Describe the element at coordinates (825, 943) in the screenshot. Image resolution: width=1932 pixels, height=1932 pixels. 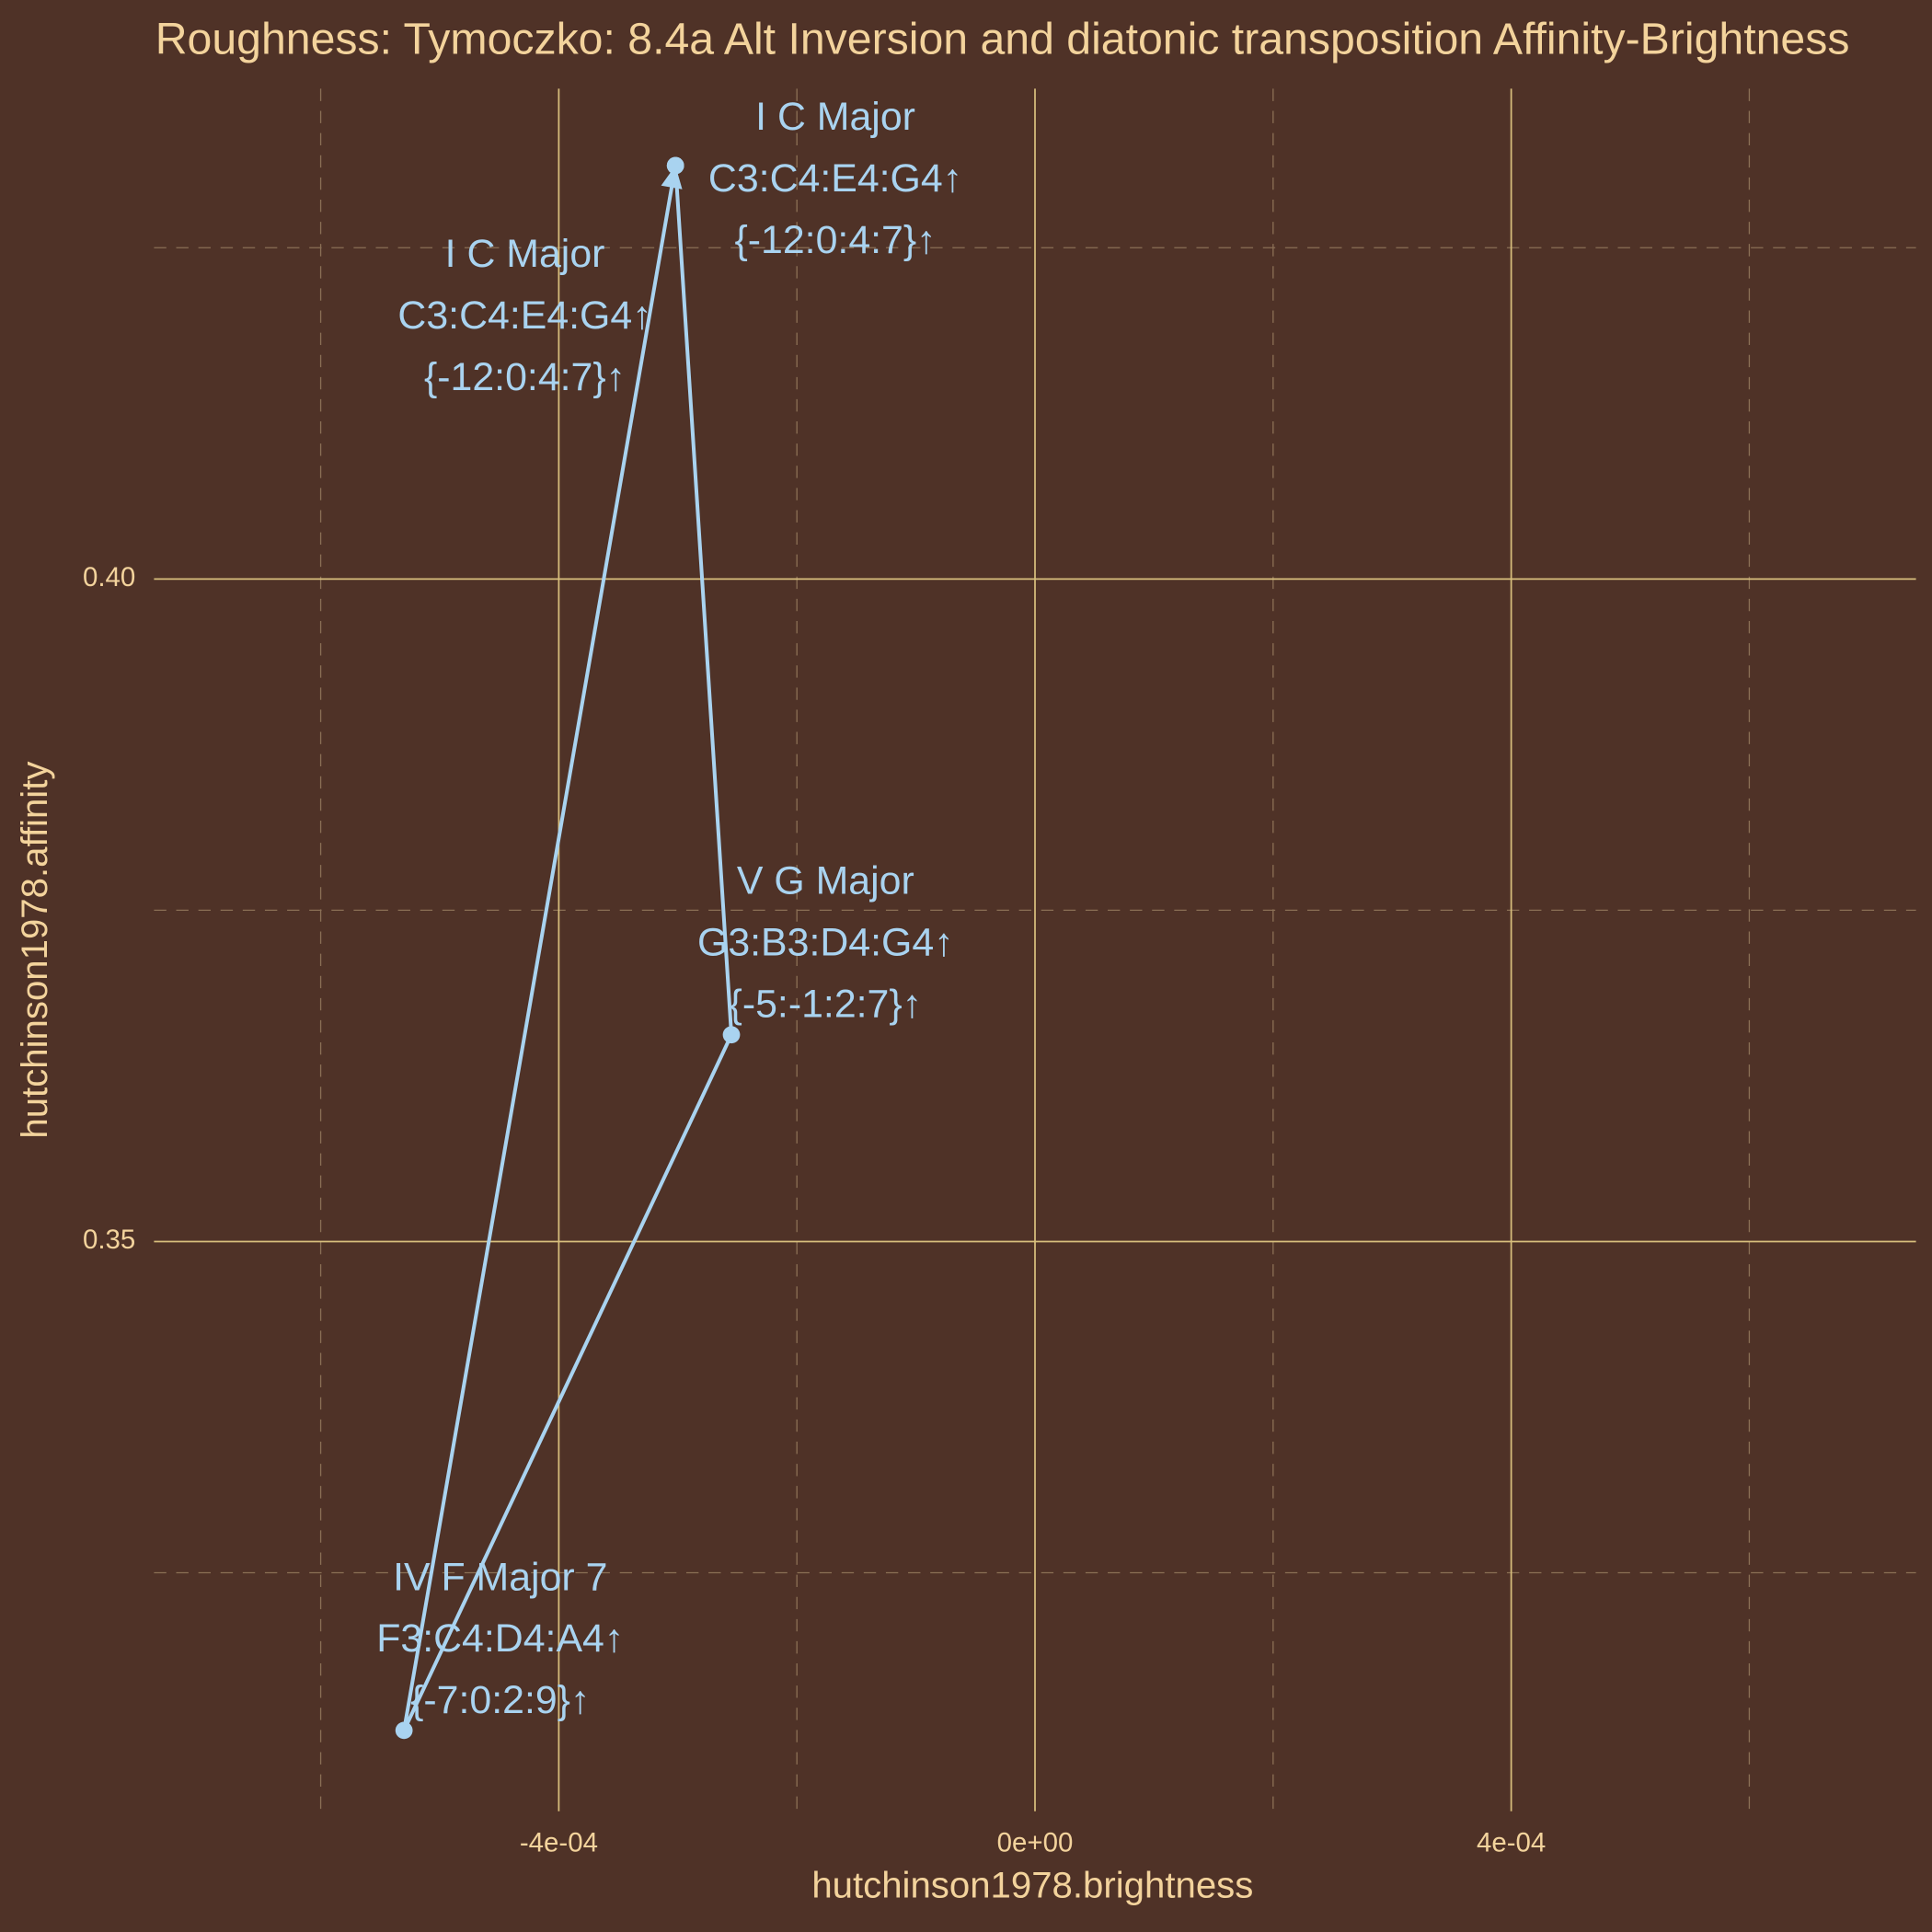
I see `point-label: G3:B3:D4:G4↑` at that location.